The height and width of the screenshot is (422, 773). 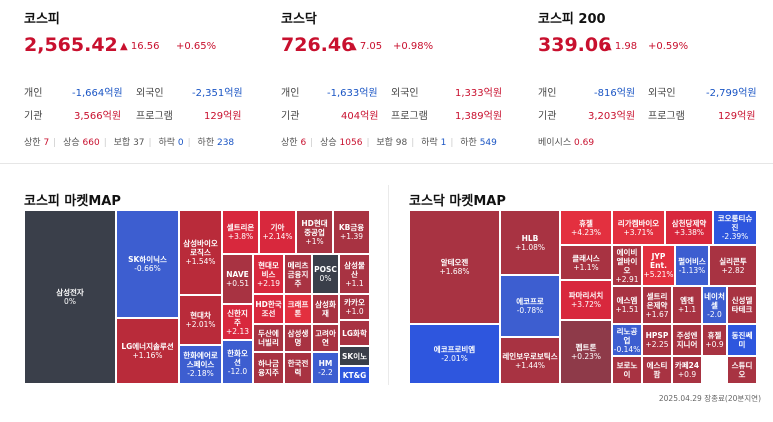 I want to click on tile-name: LG에너지솔루션, so click(x=147, y=346).